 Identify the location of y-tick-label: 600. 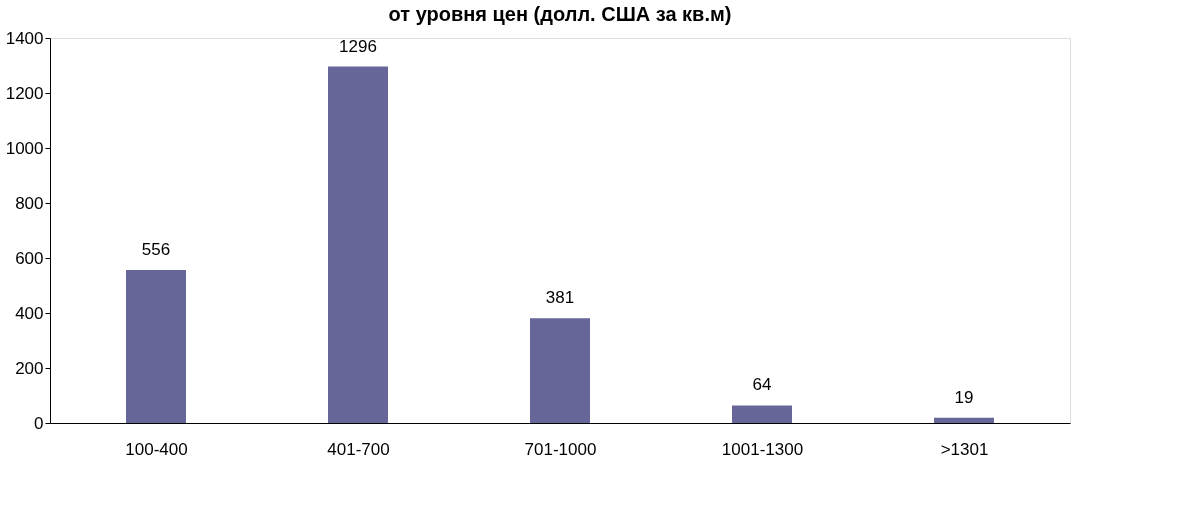
(29, 258).